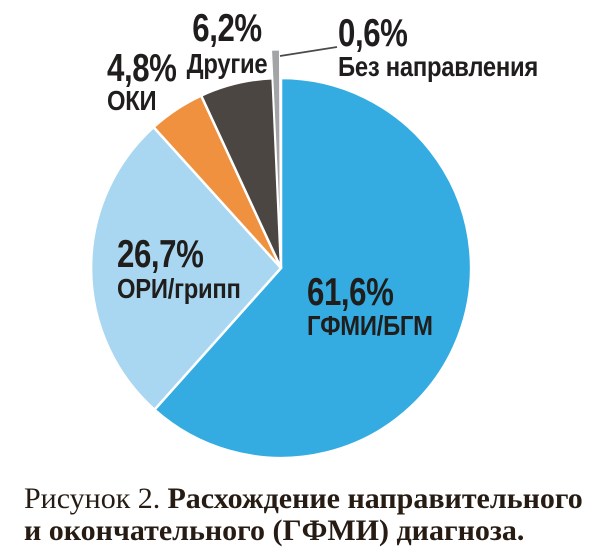  Describe the element at coordinates (438, 66) in the screenshot. I see `slice-name: Без направления` at that location.